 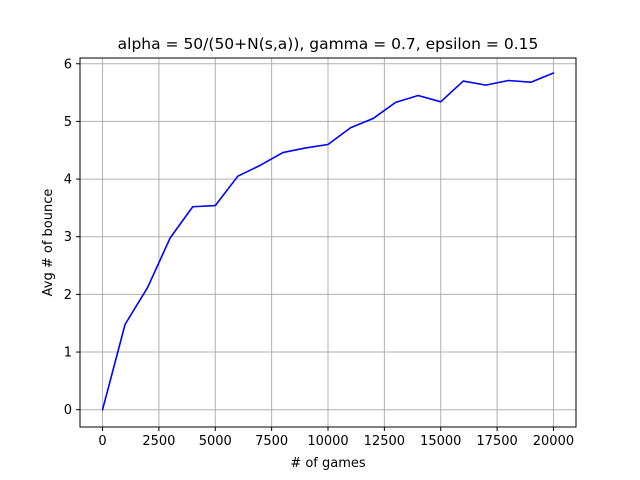 What do you see at coordinates (496, 441) in the screenshot?
I see `x-tick-label: 17500` at bounding box center [496, 441].